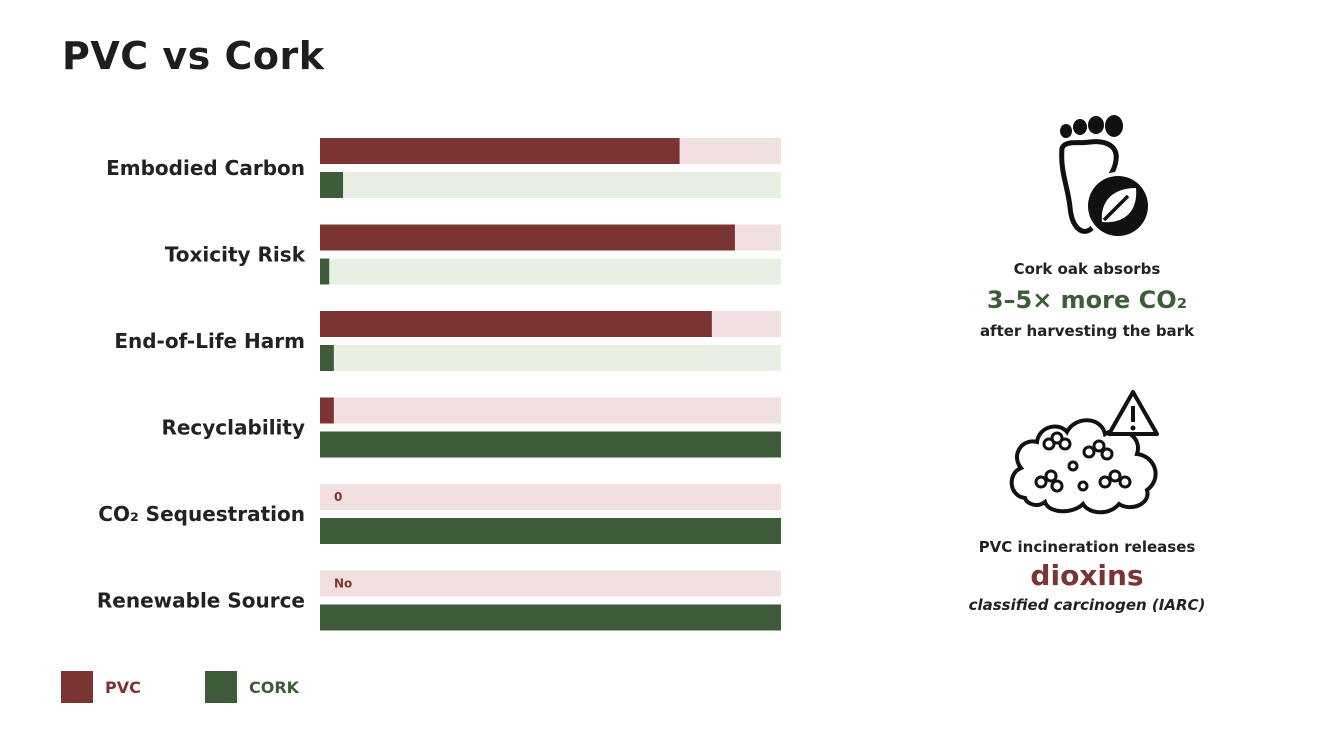 The width and height of the screenshot is (1318, 742). Describe the element at coordinates (201, 601) in the screenshot. I see `category-label: Renewable Source` at that location.